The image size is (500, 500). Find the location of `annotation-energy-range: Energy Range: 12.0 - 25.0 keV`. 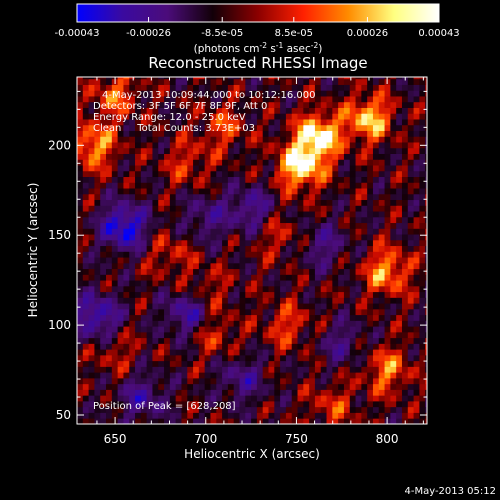

annotation-energy-range: Energy Range: 12.0 - 25.0 keV is located at coordinates (169, 117).